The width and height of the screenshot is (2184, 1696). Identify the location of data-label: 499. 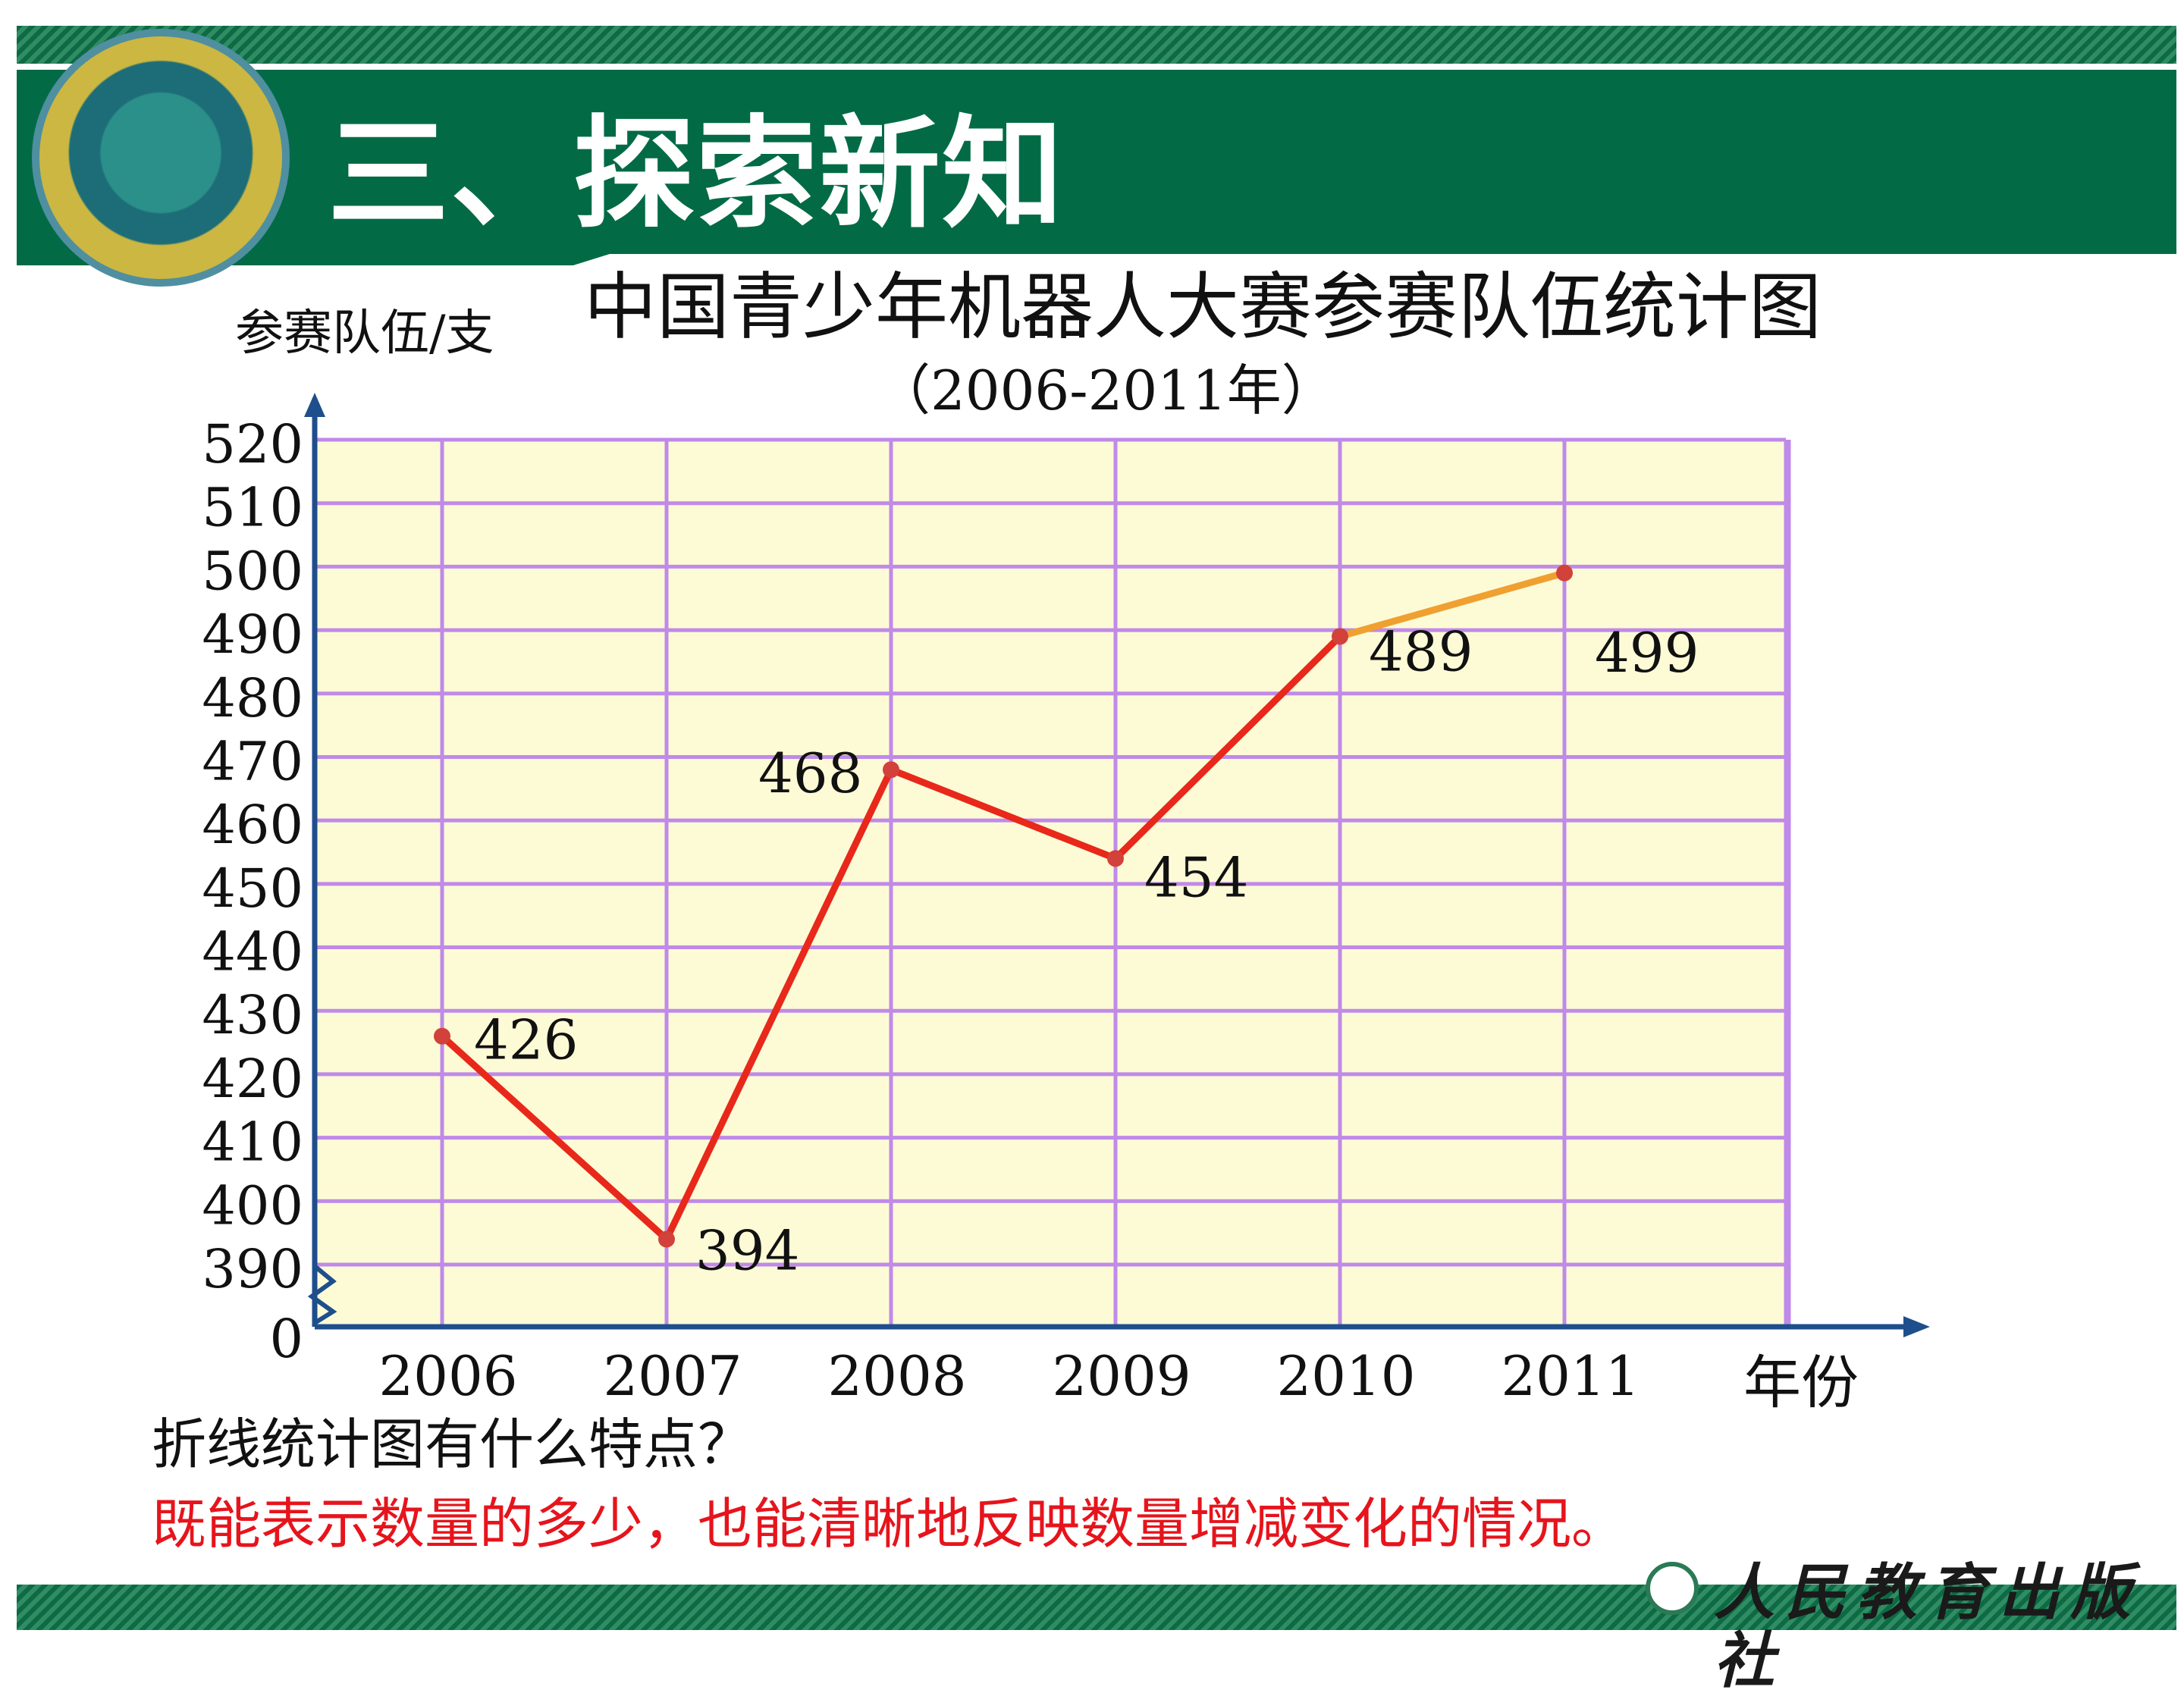
(1647, 653).